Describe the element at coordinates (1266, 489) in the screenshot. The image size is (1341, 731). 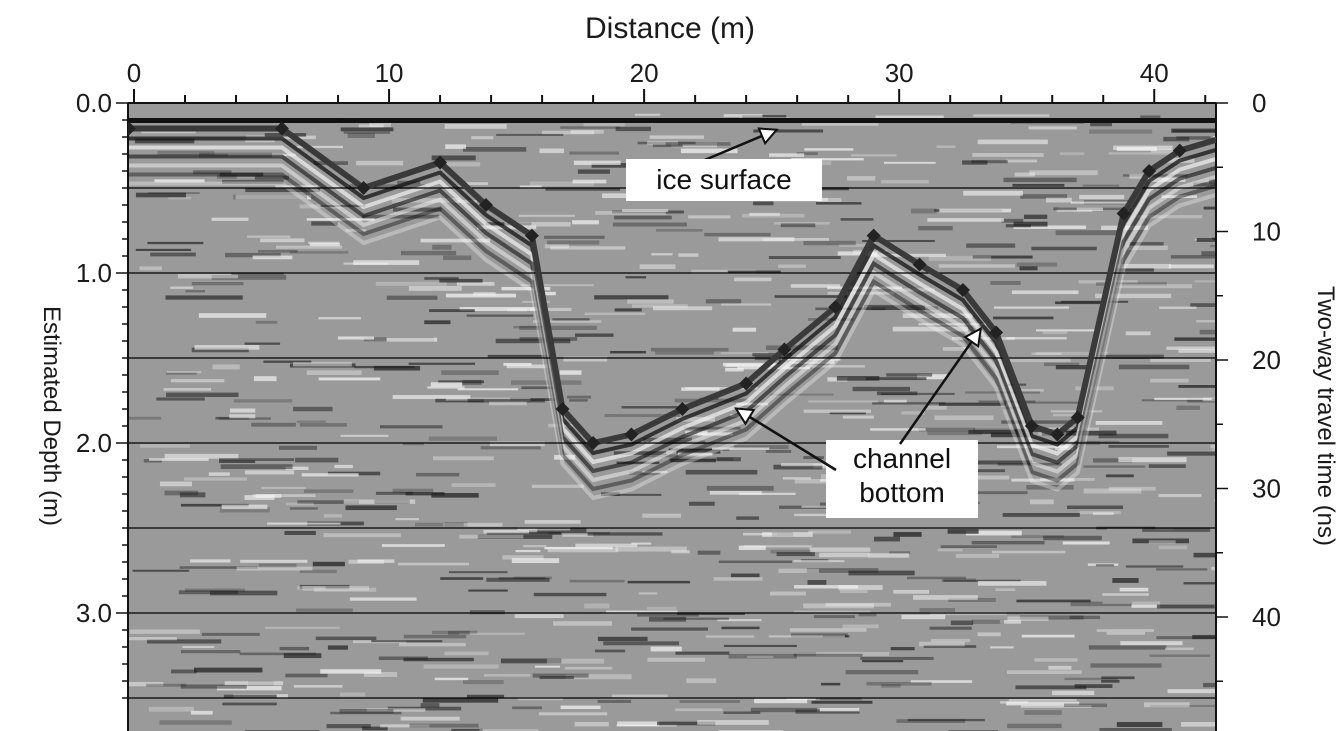
I see `y2-tick-label: 30` at that location.